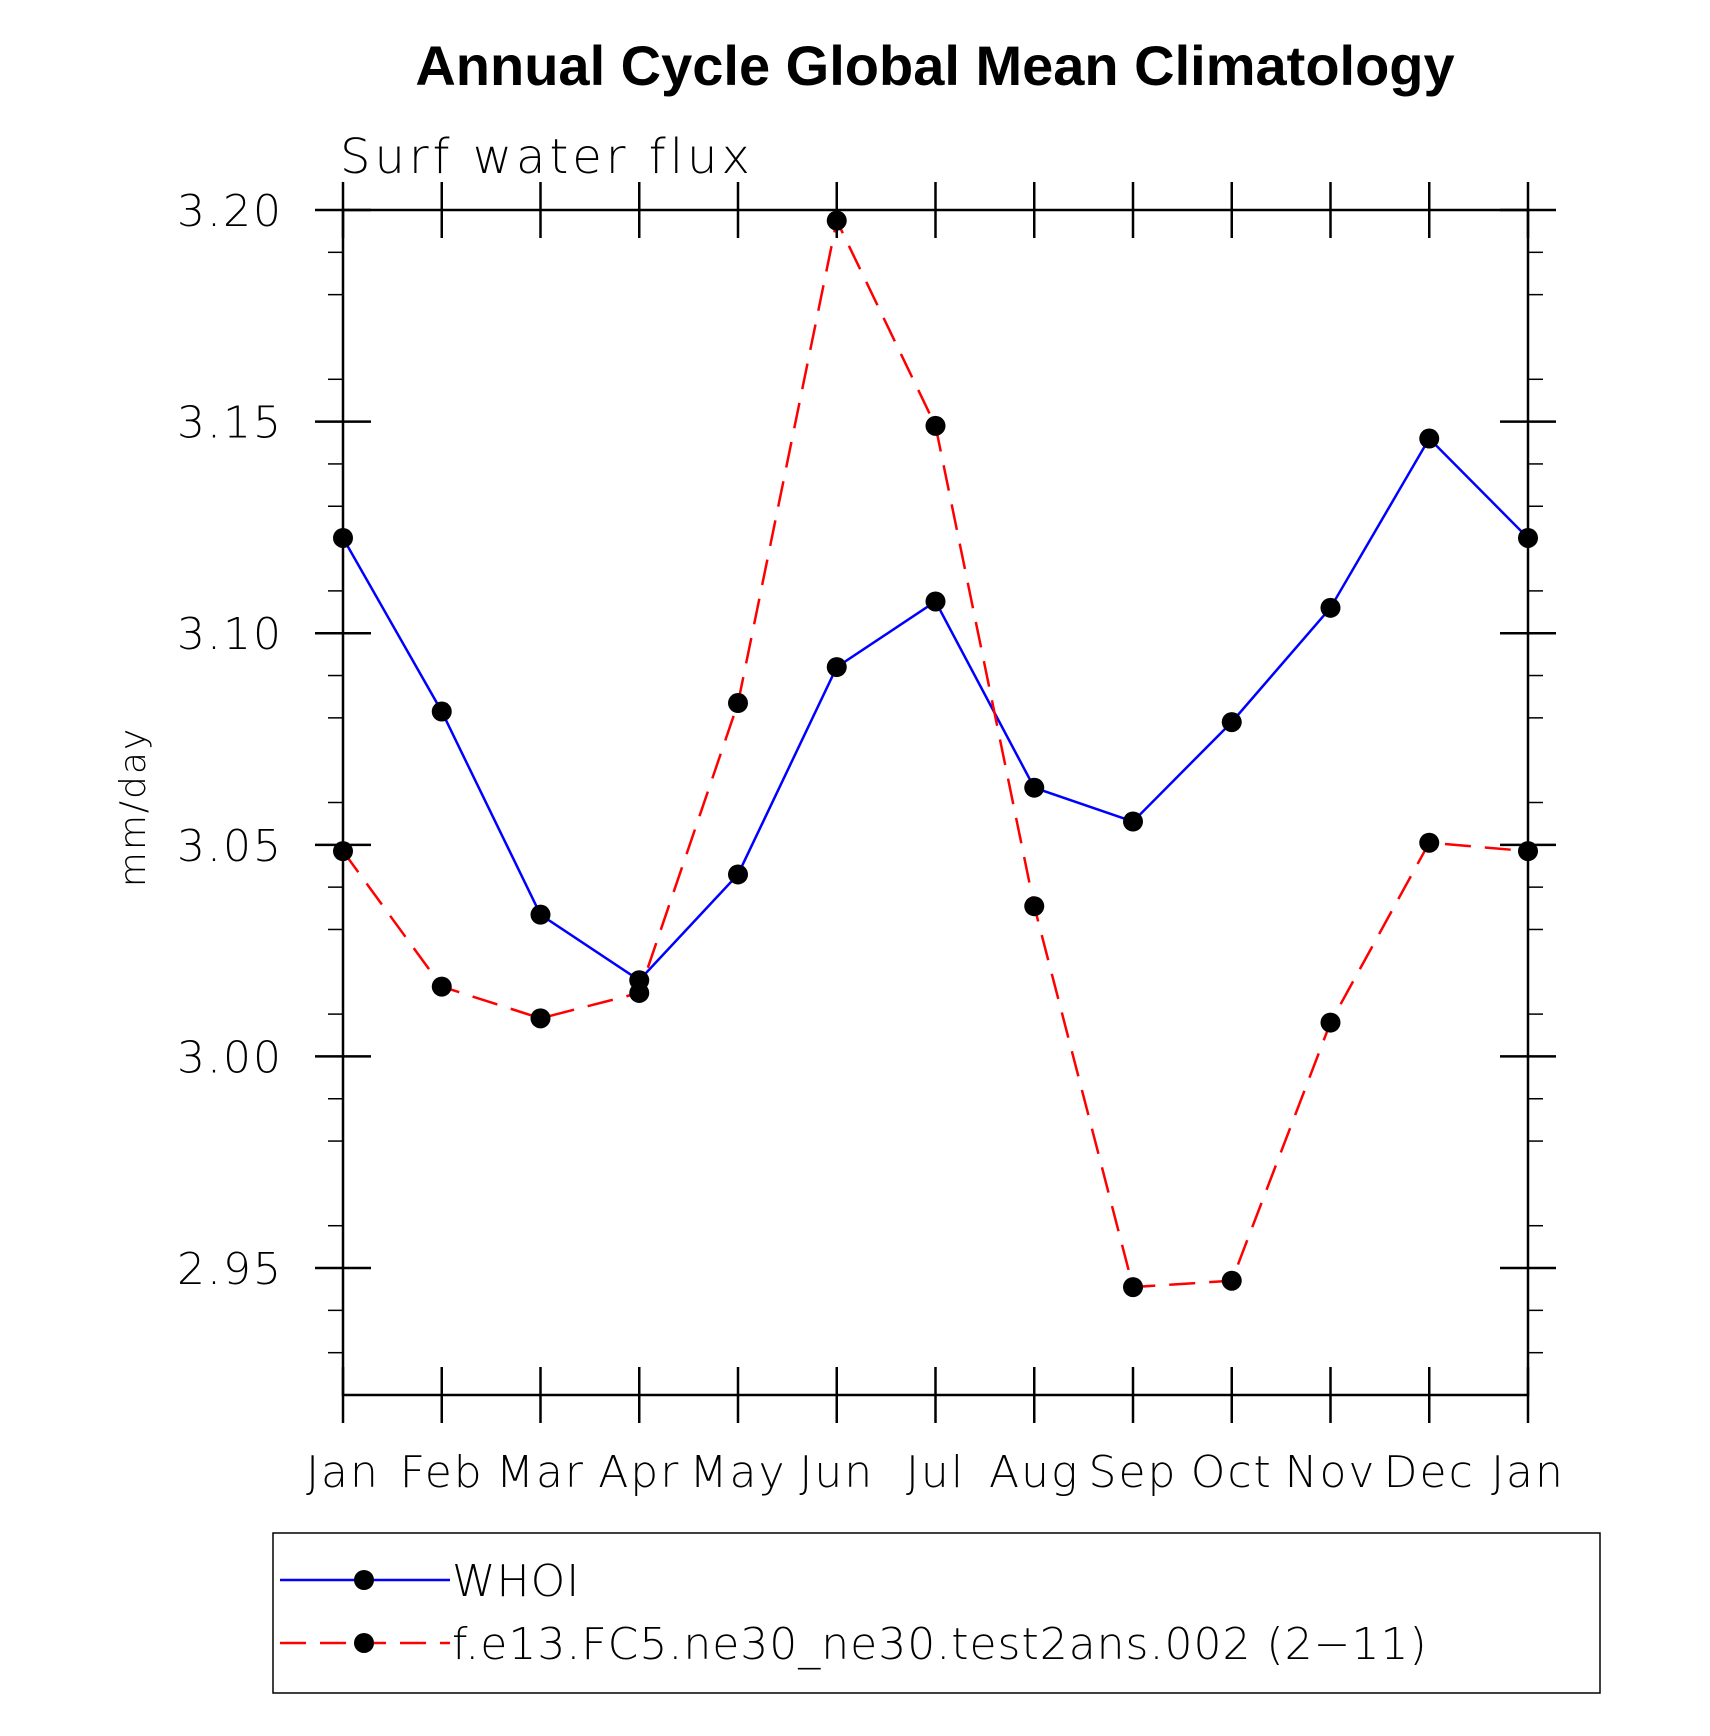 The width and height of the screenshot is (1710, 1736). Describe the element at coordinates (1331, 1472) in the screenshot. I see `x-tick-label: Nov` at that location.